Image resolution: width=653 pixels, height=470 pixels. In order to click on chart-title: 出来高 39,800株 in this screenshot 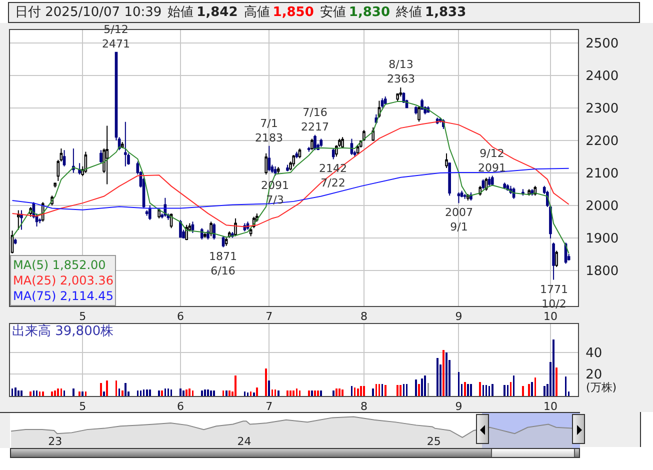, I will do `click(63, 331)`.